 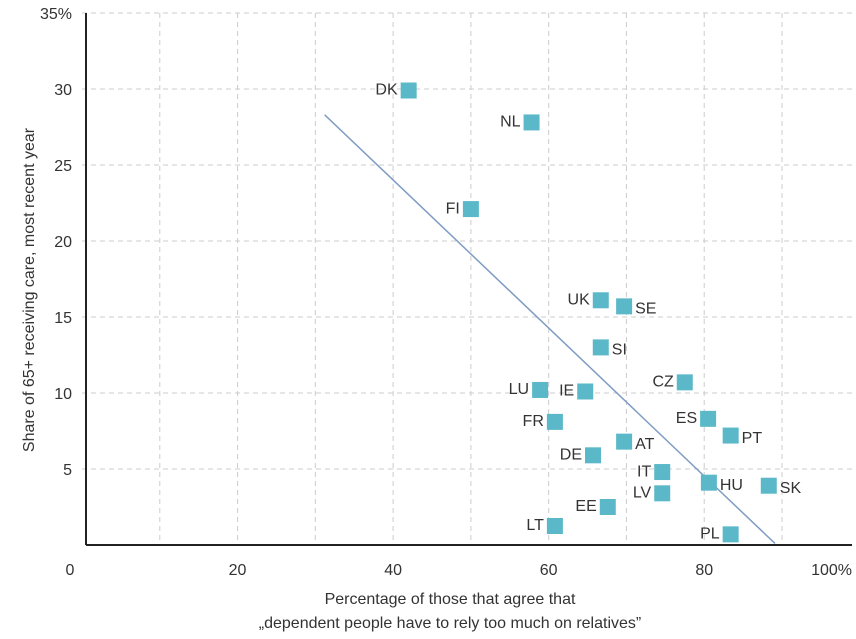 What do you see at coordinates (645, 309) in the screenshot?
I see `point-label: SE` at bounding box center [645, 309].